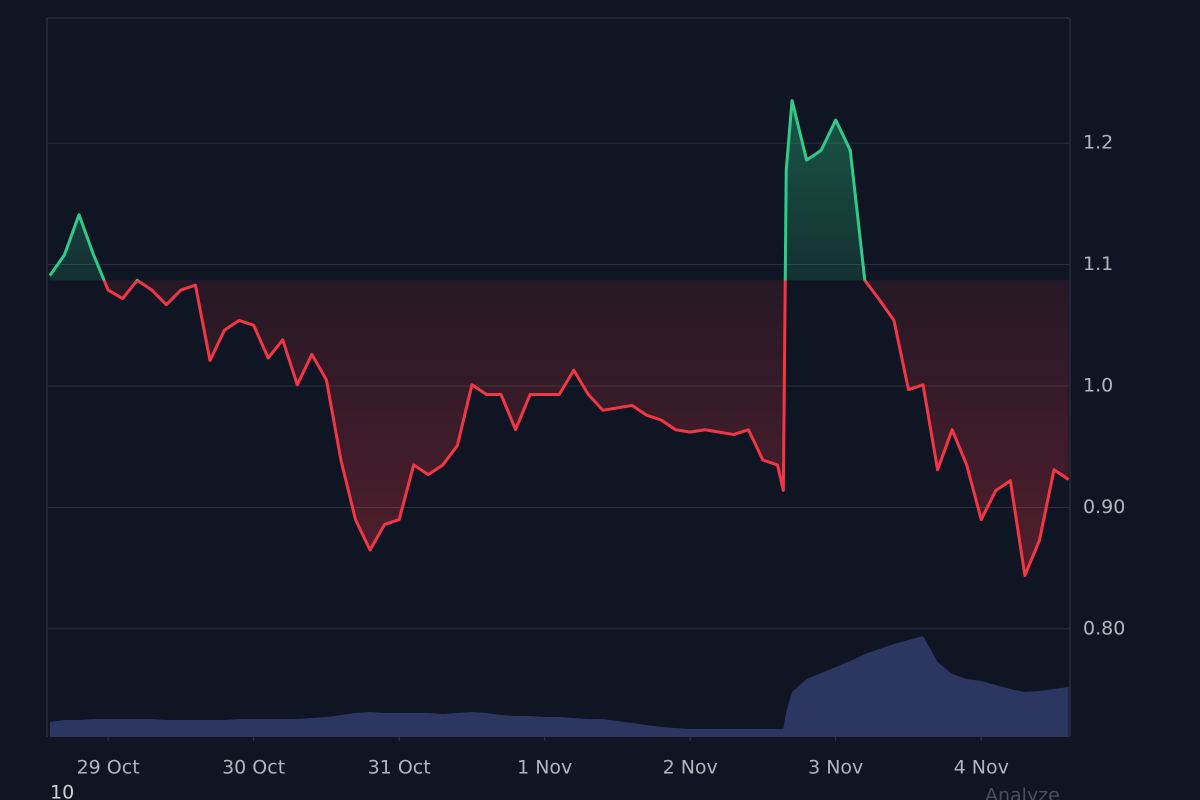 Image resolution: width=1200 pixels, height=800 pixels. What do you see at coordinates (1098, 386) in the screenshot?
I see `y-tick-label: 1.0` at bounding box center [1098, 386].